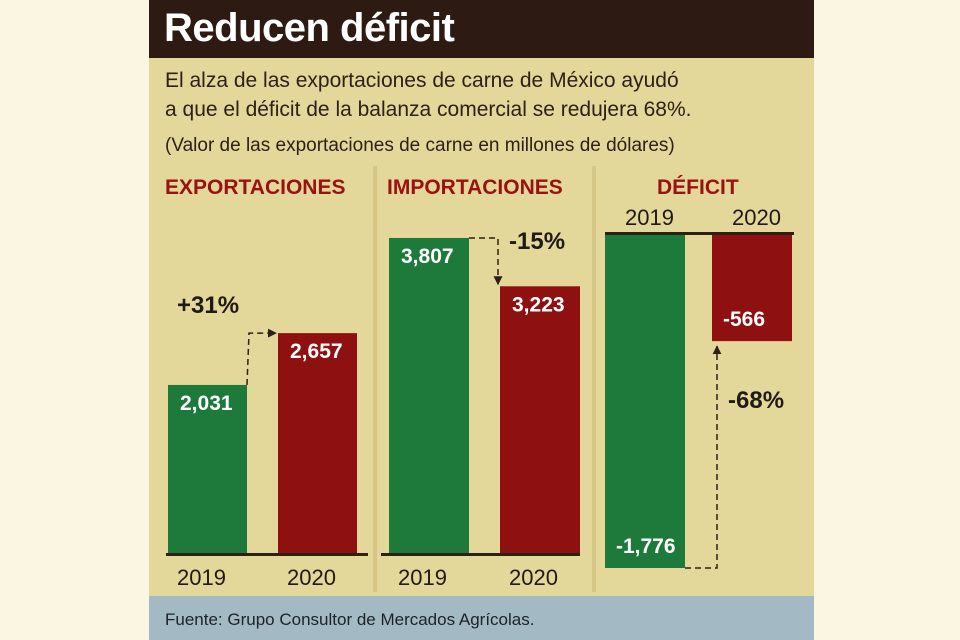  What do you see at coordinates (208, 305) in the screenshot?
I see `change-label: +31%` at bounding box center [208, 305].